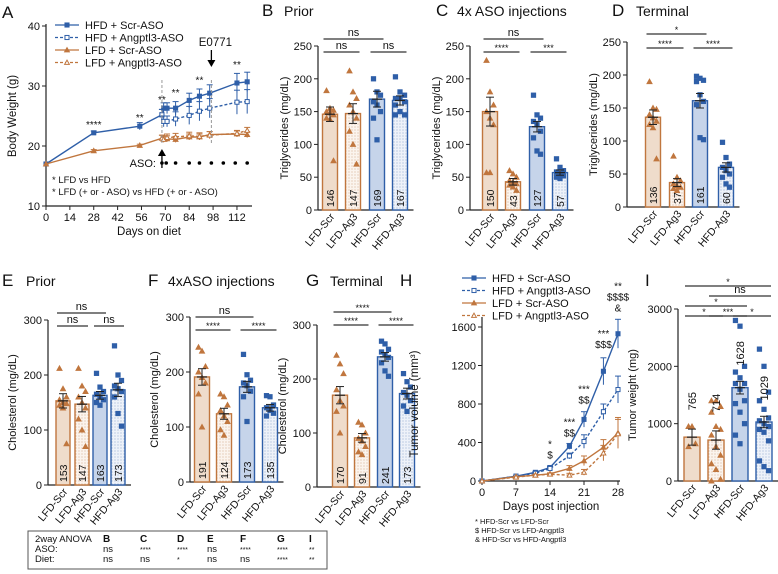 The image size is (778, 574). What do you see at coordinates (406, 280) in the screenshot?
I see `panel-letter: H` at bounding box center [406, 280].